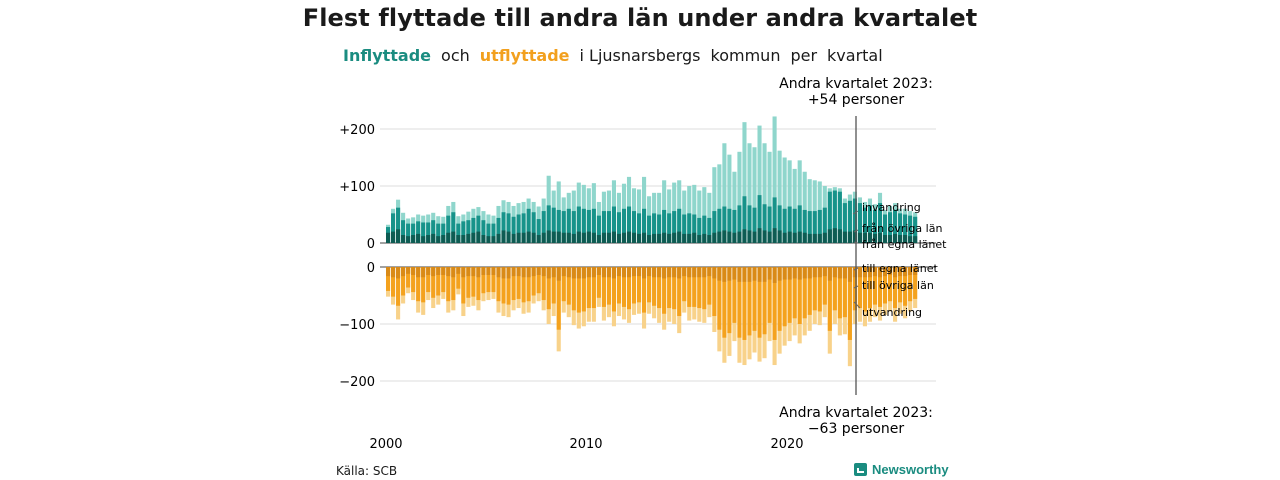 The height and width of the screenshot is (480, 1280). Describe the element at coordinates (455, 55) in the screenshot. I see `subtitle-och: och` at that location.